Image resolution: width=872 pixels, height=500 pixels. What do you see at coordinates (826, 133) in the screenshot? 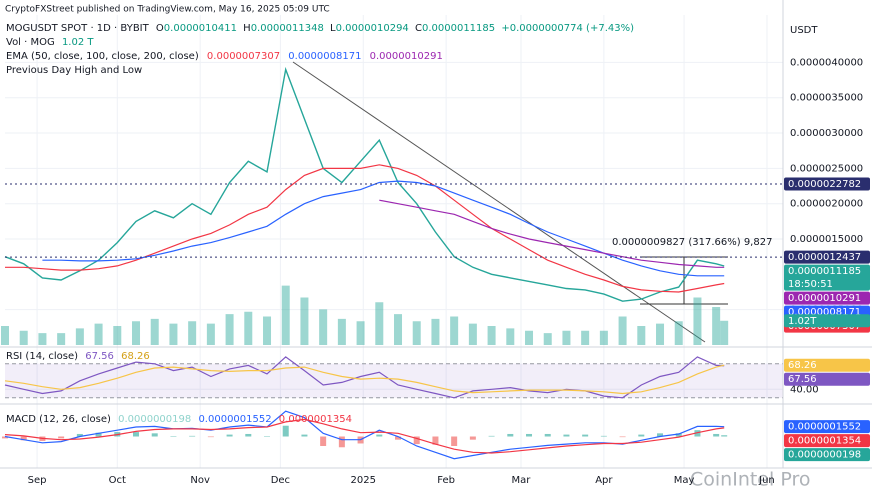
I see `y-tick-label: 0.0000030000` at bounding box center [826, 133].